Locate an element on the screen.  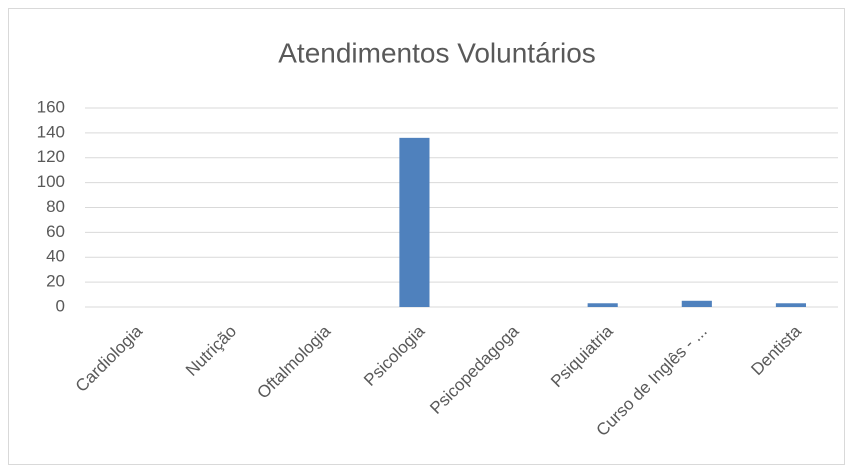
y-tick-label: 40 is located at coordinates (55, 256).